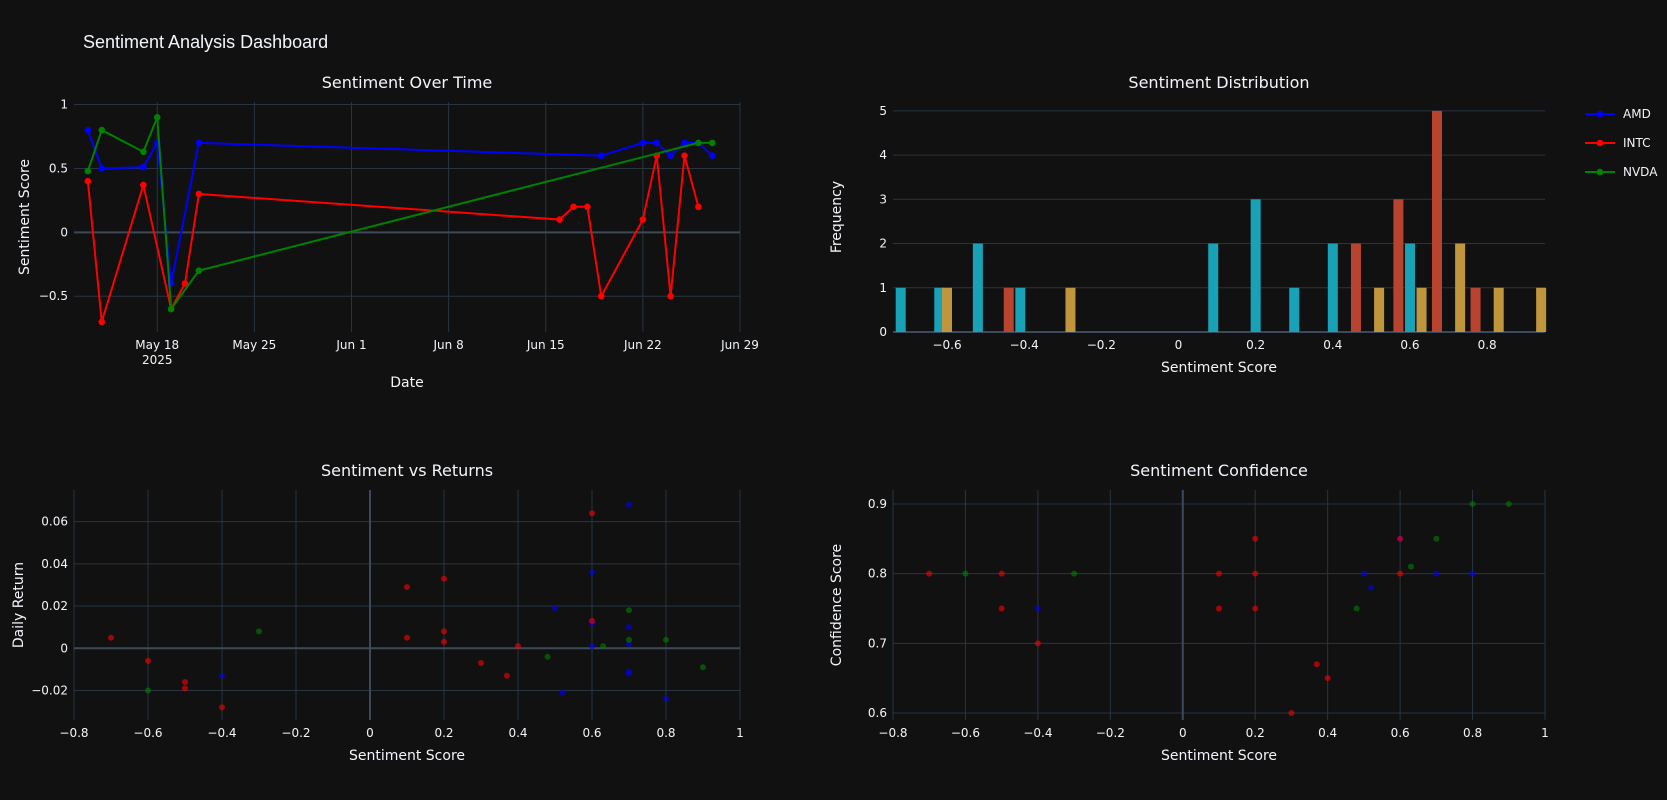 This screenshot has width=1667, height=800. I want to click on legend-label: NVDA, so click(1640, 172).